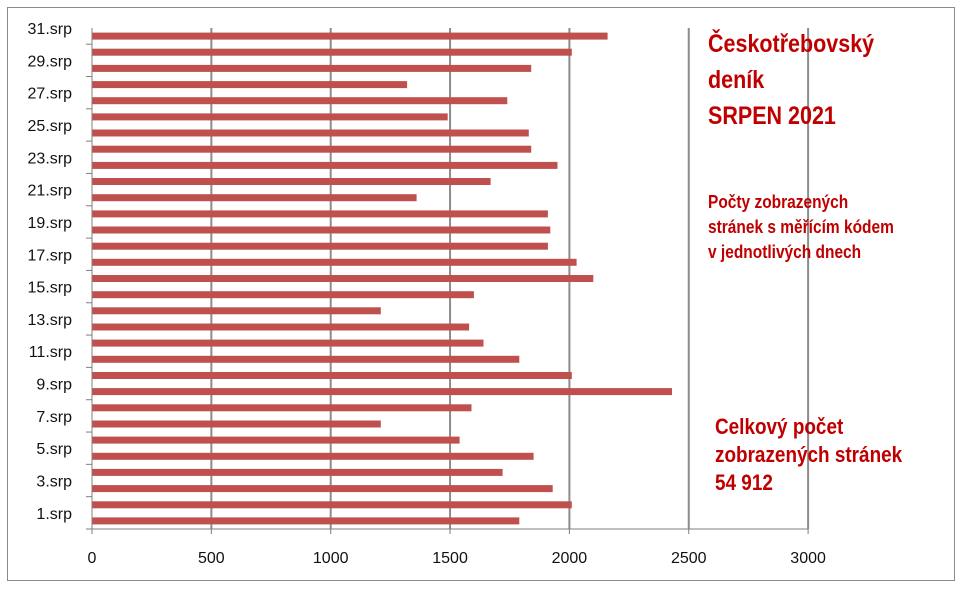 The width and height of the screenshot is (968, 594). Describe the element at coordinates (50, 29) in the screenshot. I see `y-tick-label-31.srp: 31.srp` at that location.